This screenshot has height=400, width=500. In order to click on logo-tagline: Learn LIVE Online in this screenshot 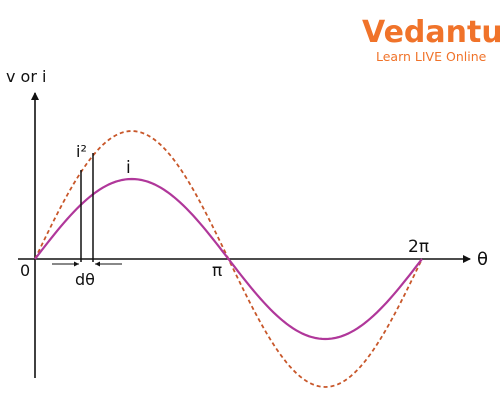, I will do `click(431, 56)`.